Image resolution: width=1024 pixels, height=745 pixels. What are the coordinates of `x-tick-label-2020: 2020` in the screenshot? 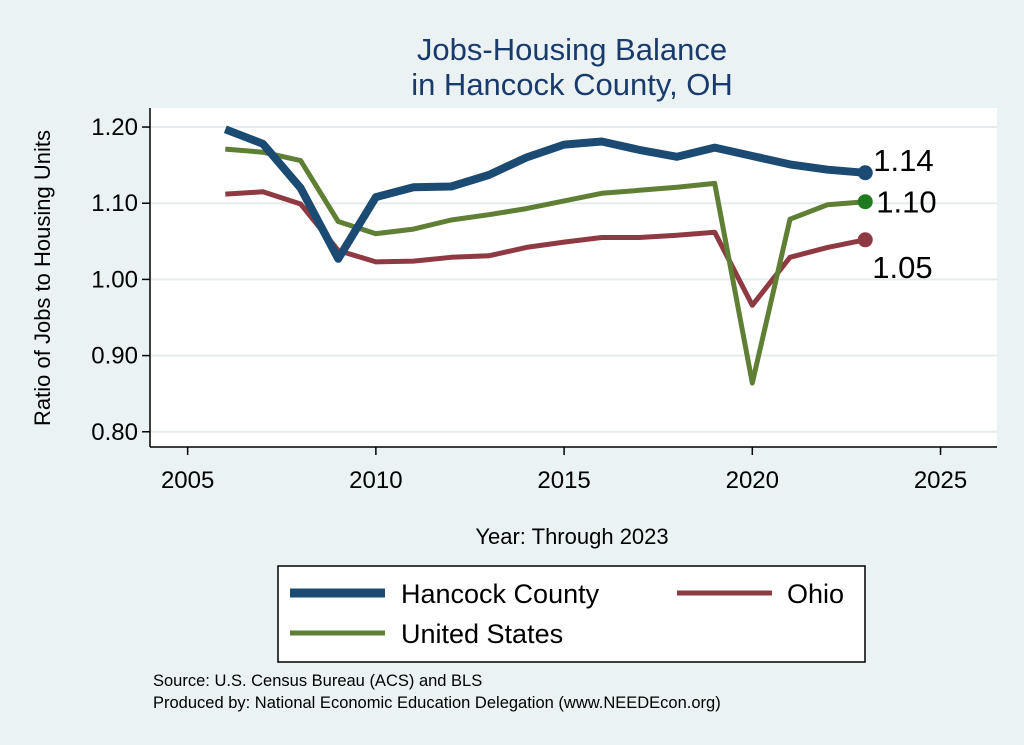 It's located at (752, 480).